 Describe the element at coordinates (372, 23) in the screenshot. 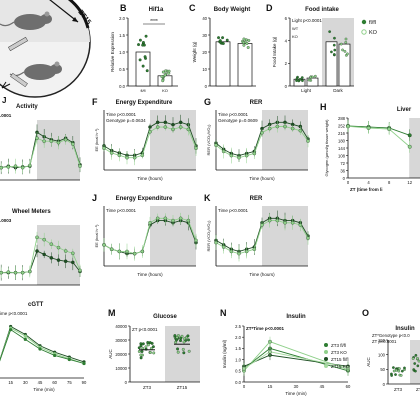

I see `legend-label: fl/fl` at that location.